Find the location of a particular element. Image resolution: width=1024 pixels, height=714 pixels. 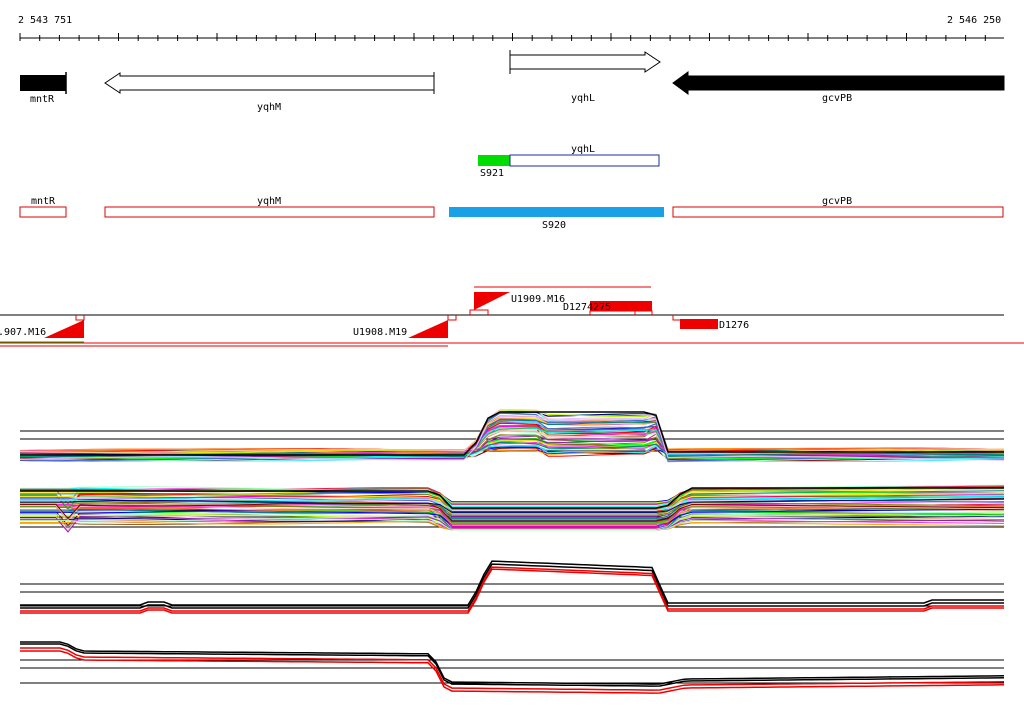

panel1-series is located at coordinates (512, 436).